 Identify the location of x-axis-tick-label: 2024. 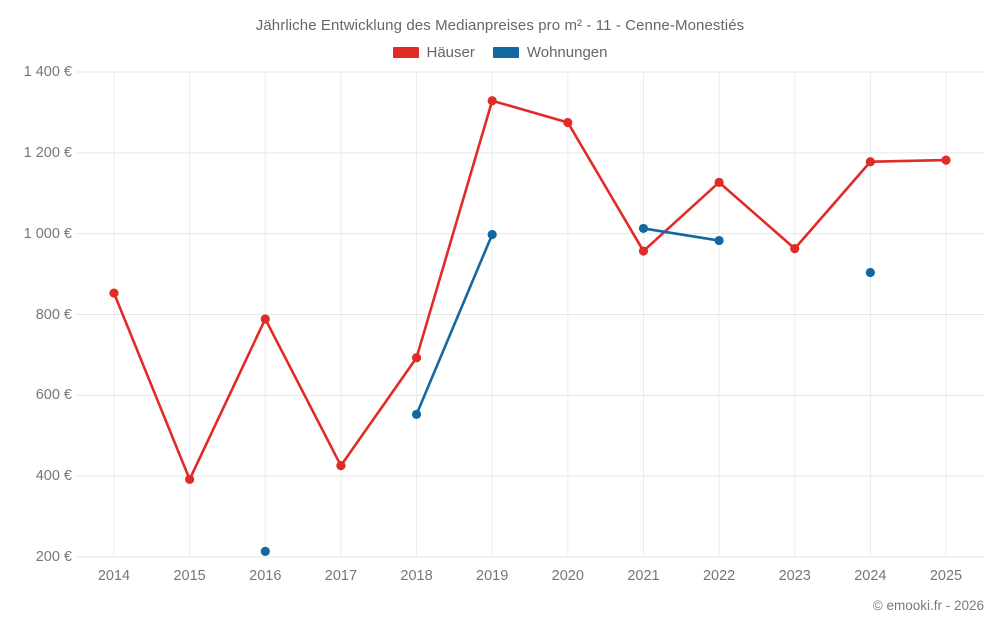
(870, 576).